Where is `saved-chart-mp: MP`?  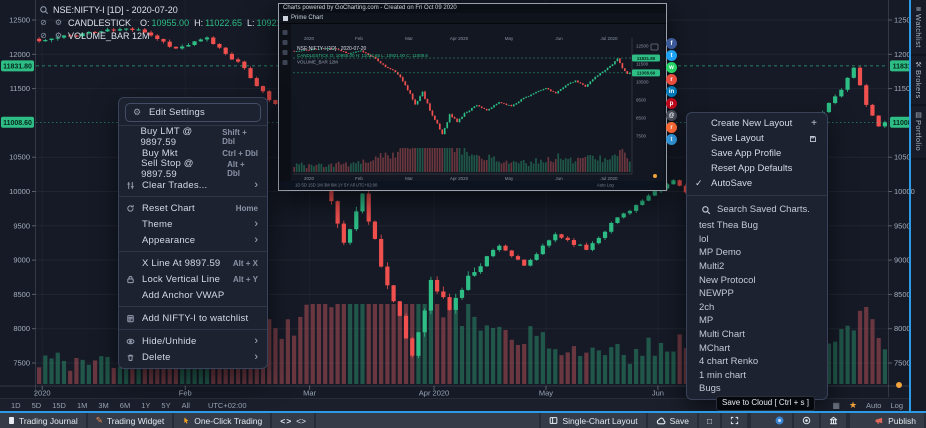
saved-chart-mp: MP is located at coordinates (706, 321).